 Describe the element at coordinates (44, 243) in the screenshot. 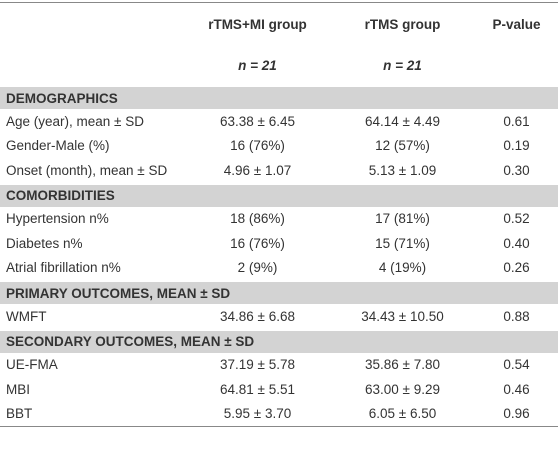

I see `row-label: Diabetes n%` at that location.